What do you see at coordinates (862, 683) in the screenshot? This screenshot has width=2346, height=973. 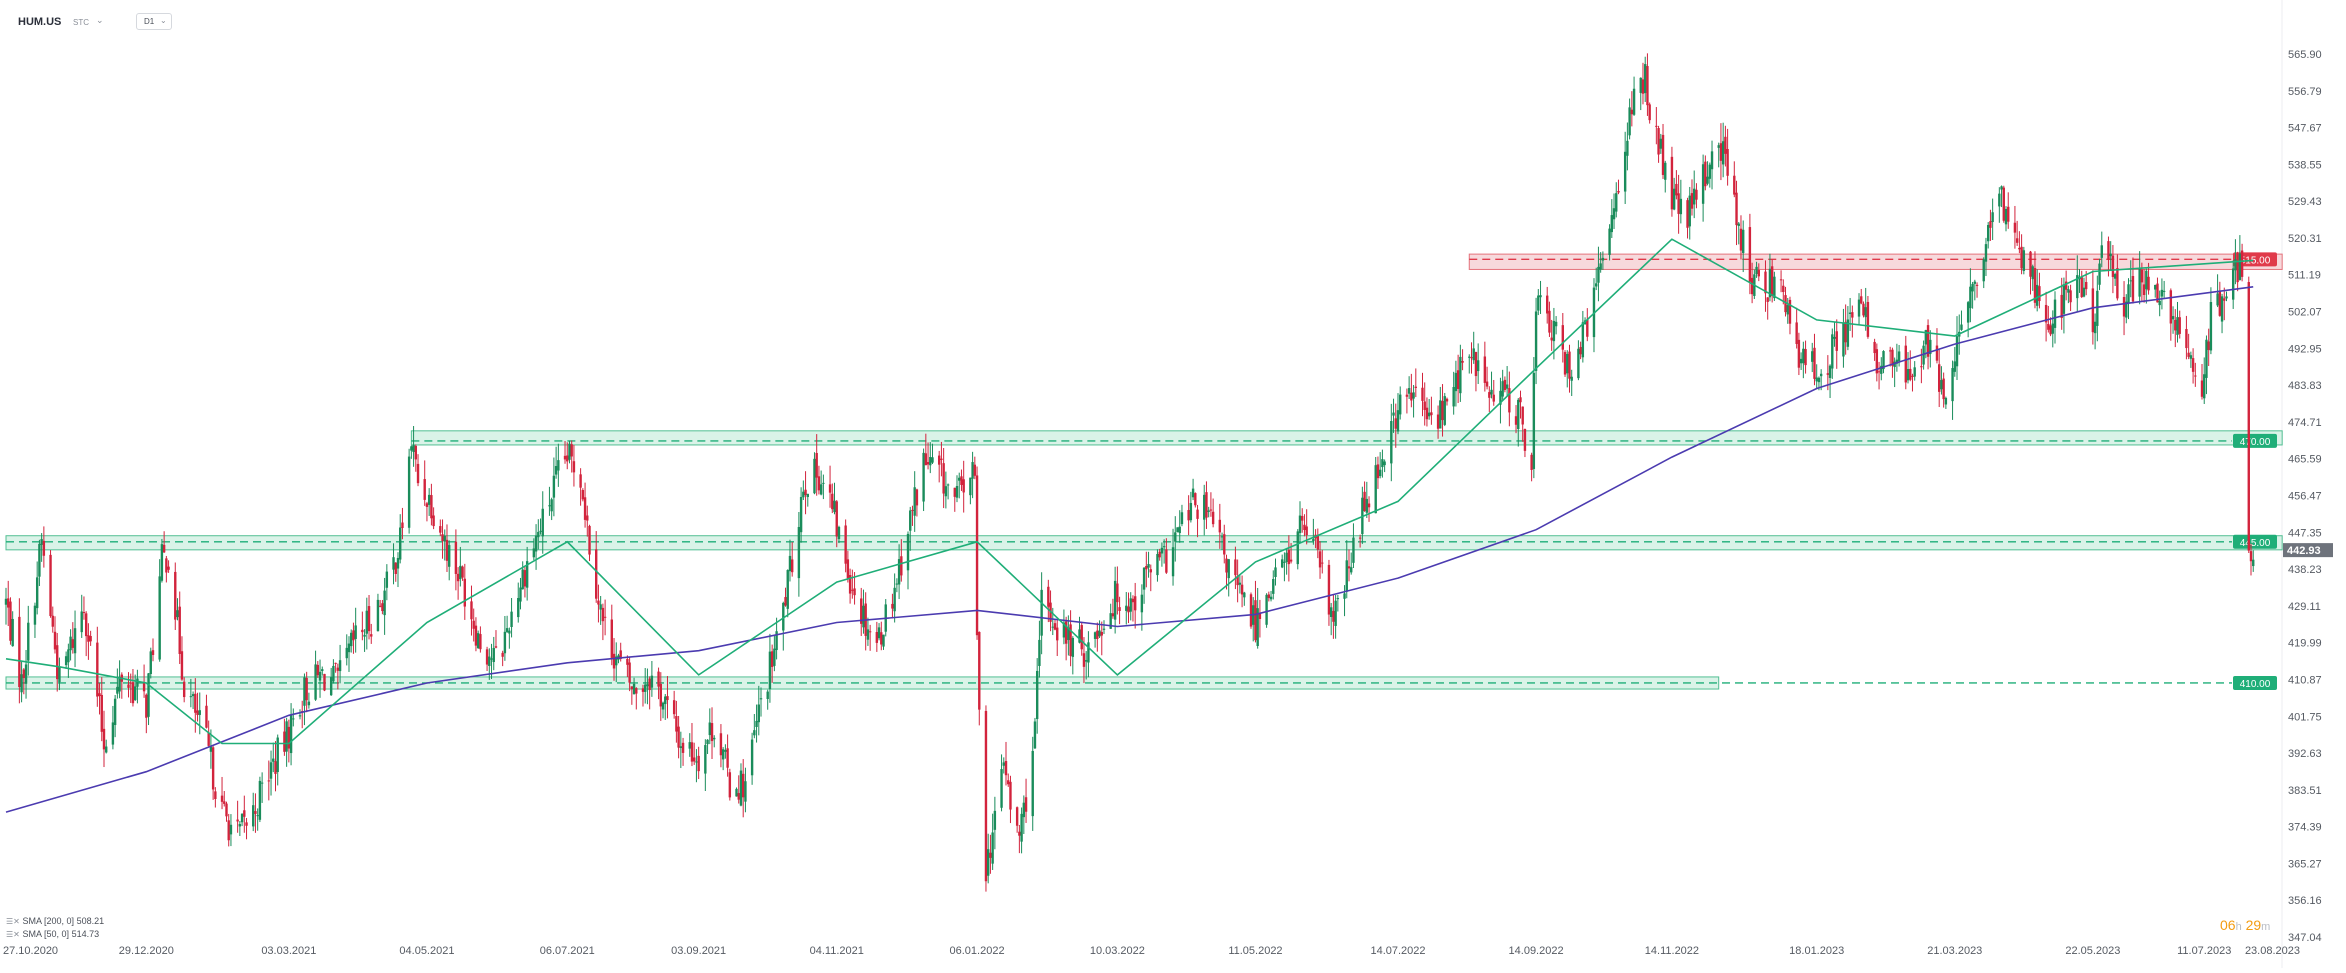 I see `support-zone` at bounding box center [862, 683].